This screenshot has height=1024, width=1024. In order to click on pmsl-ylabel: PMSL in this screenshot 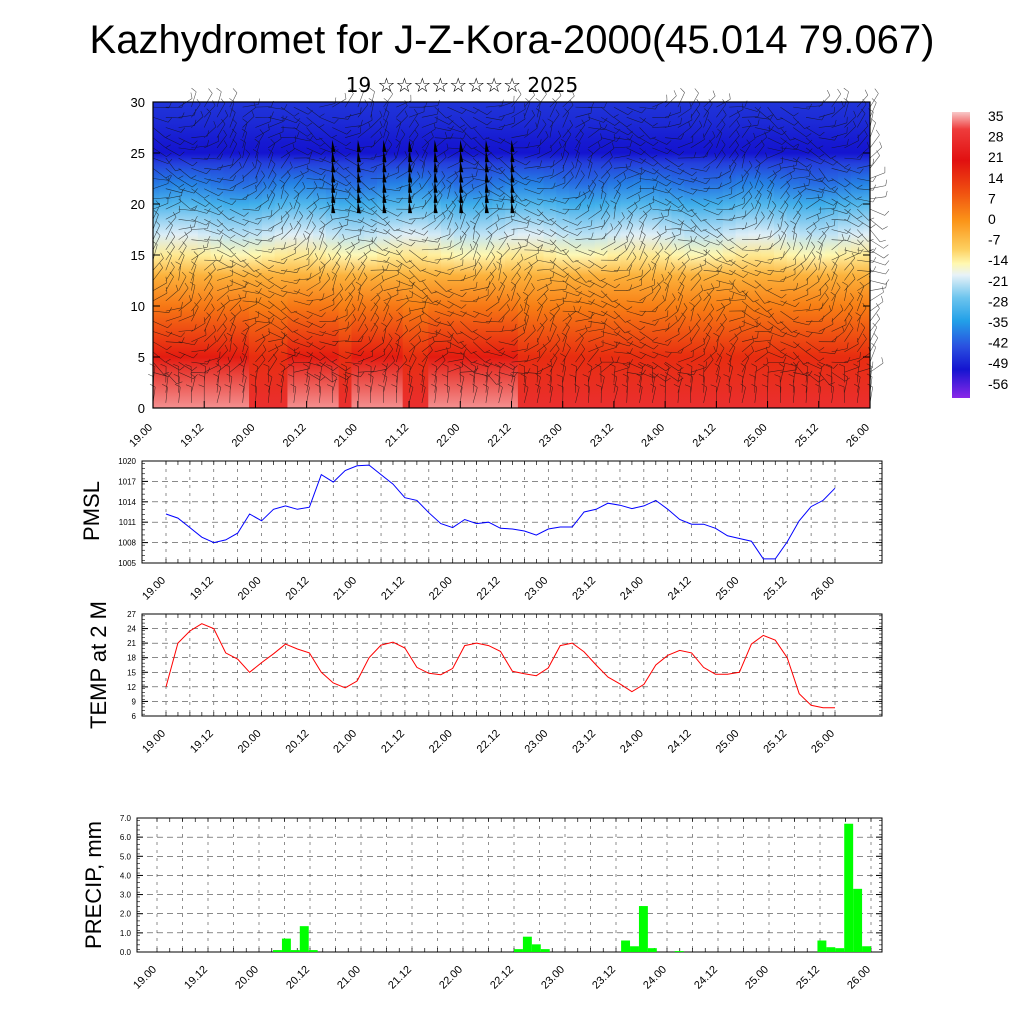, I will do `click(91, 511)`.